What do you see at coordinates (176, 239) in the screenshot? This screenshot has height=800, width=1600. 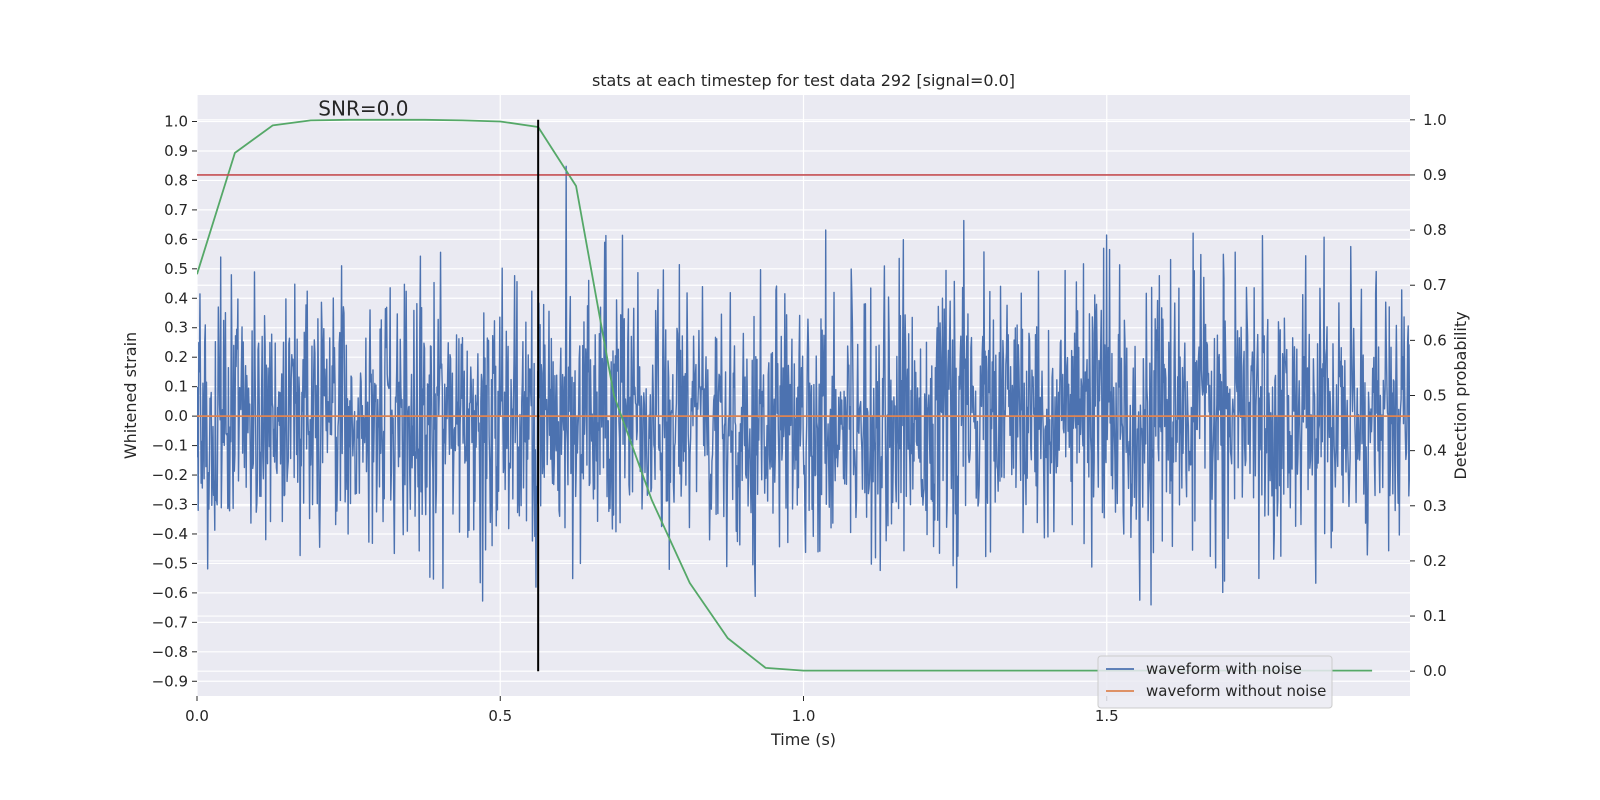 I see `y-tick-label: 0.6` at bounding box center [176, 239].